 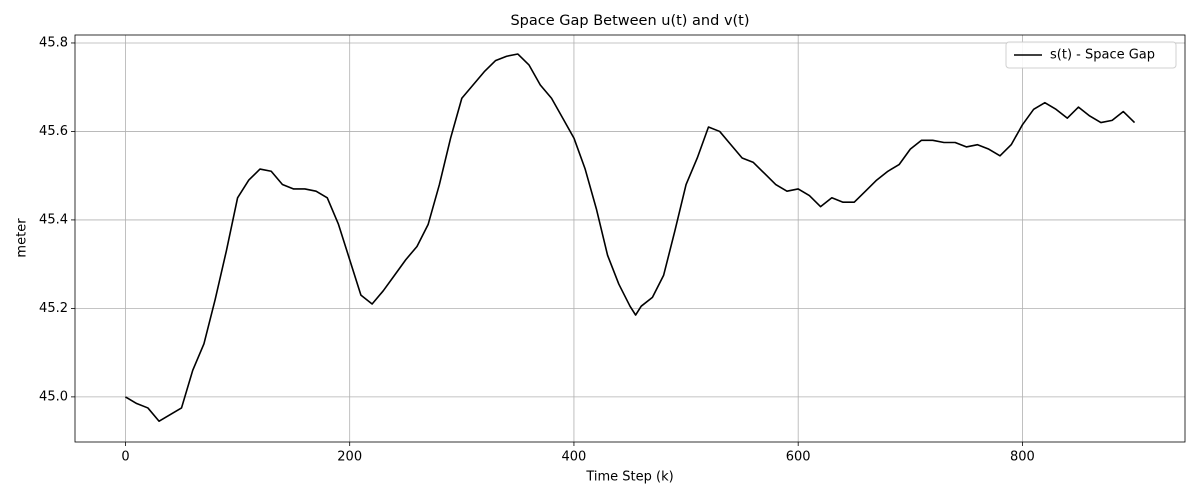 I want to click on x-tick-label: 200, so click(x=349, y=457).